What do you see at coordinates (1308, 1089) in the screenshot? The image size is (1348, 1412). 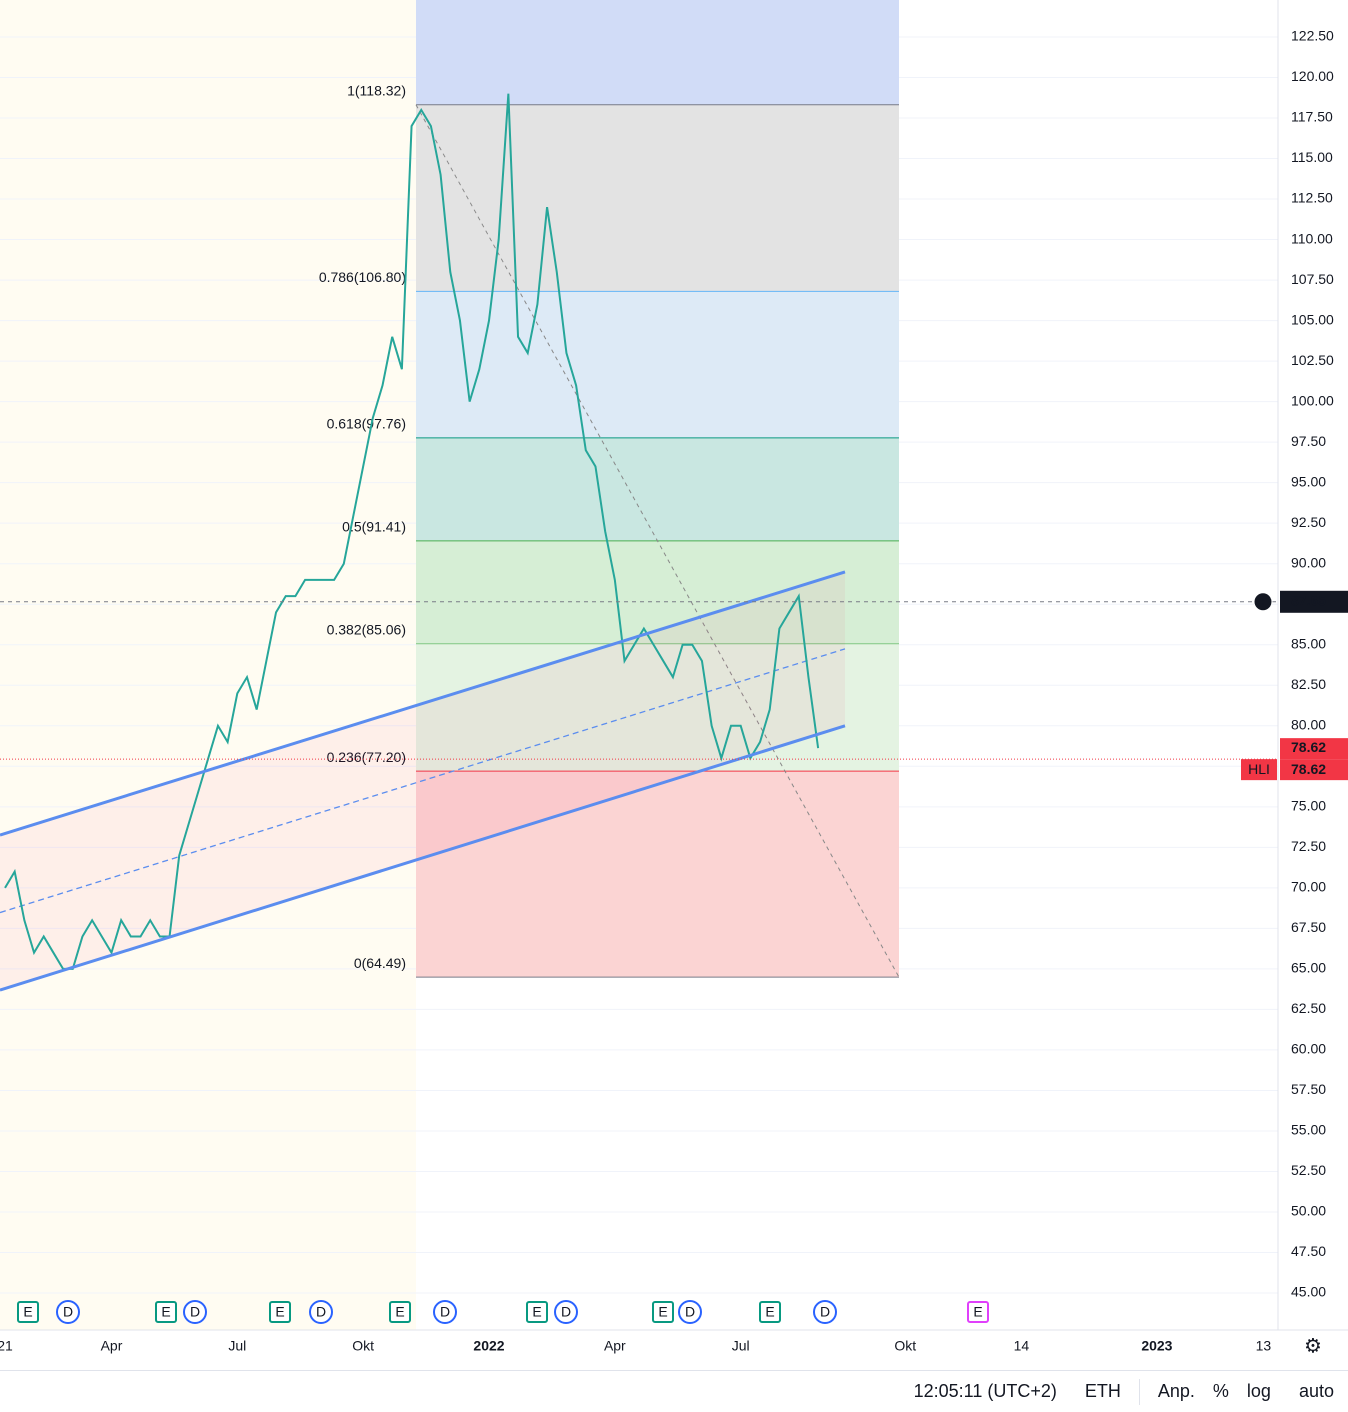 I see `y-tick-label: 57.50` at bounding box center [1308, 1089].